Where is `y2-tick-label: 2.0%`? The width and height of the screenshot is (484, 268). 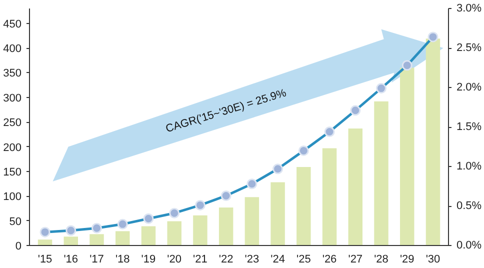
y2-tick-label: 2.0% is located at coordinates (469, 88).